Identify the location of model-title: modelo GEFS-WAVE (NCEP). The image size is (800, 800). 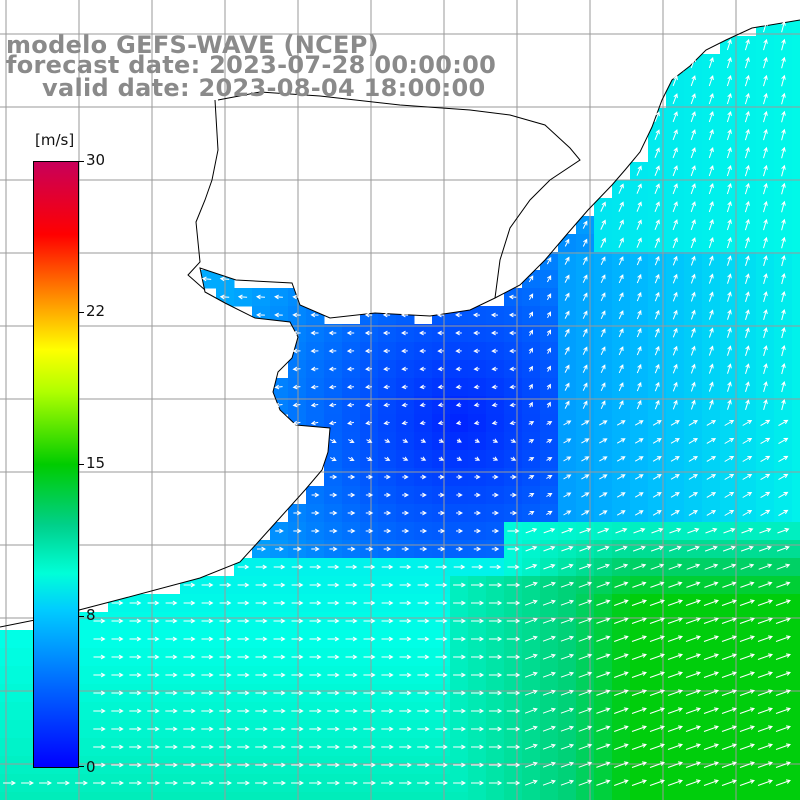
(192, 45).